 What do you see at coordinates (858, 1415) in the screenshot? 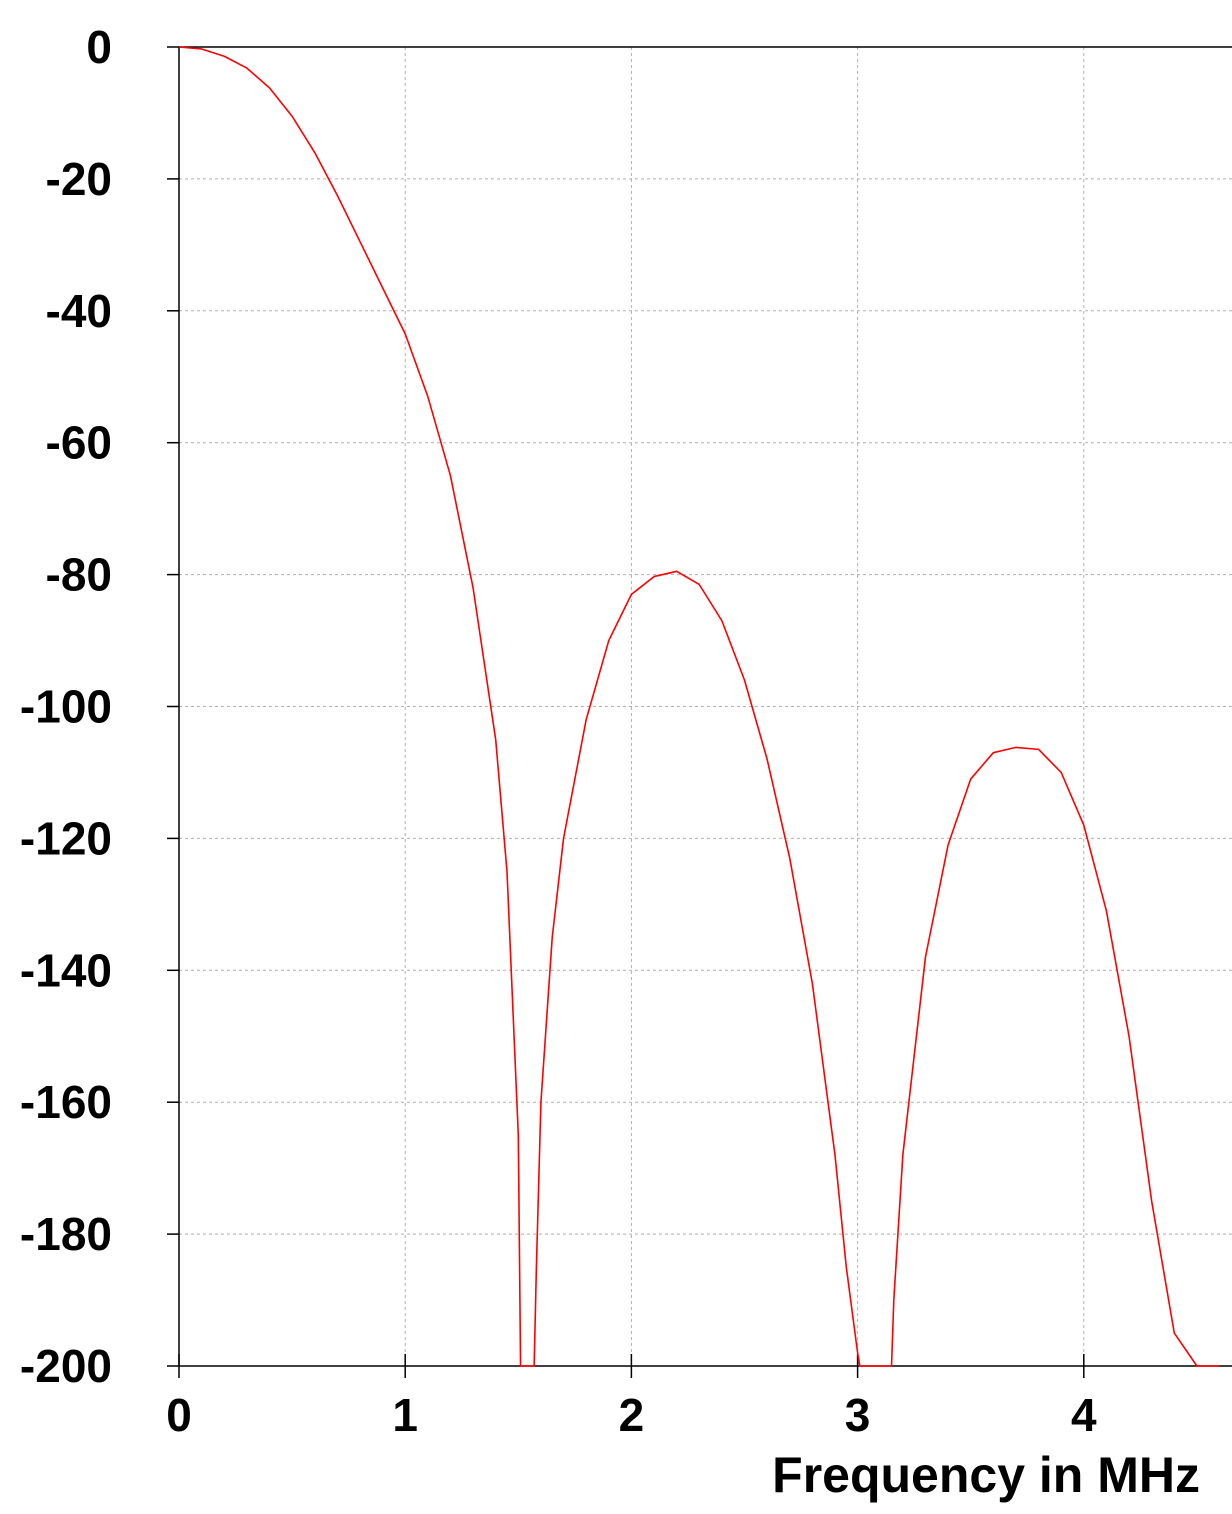
I see `x-tick-label: 3` at bounding box center [858, 1415].